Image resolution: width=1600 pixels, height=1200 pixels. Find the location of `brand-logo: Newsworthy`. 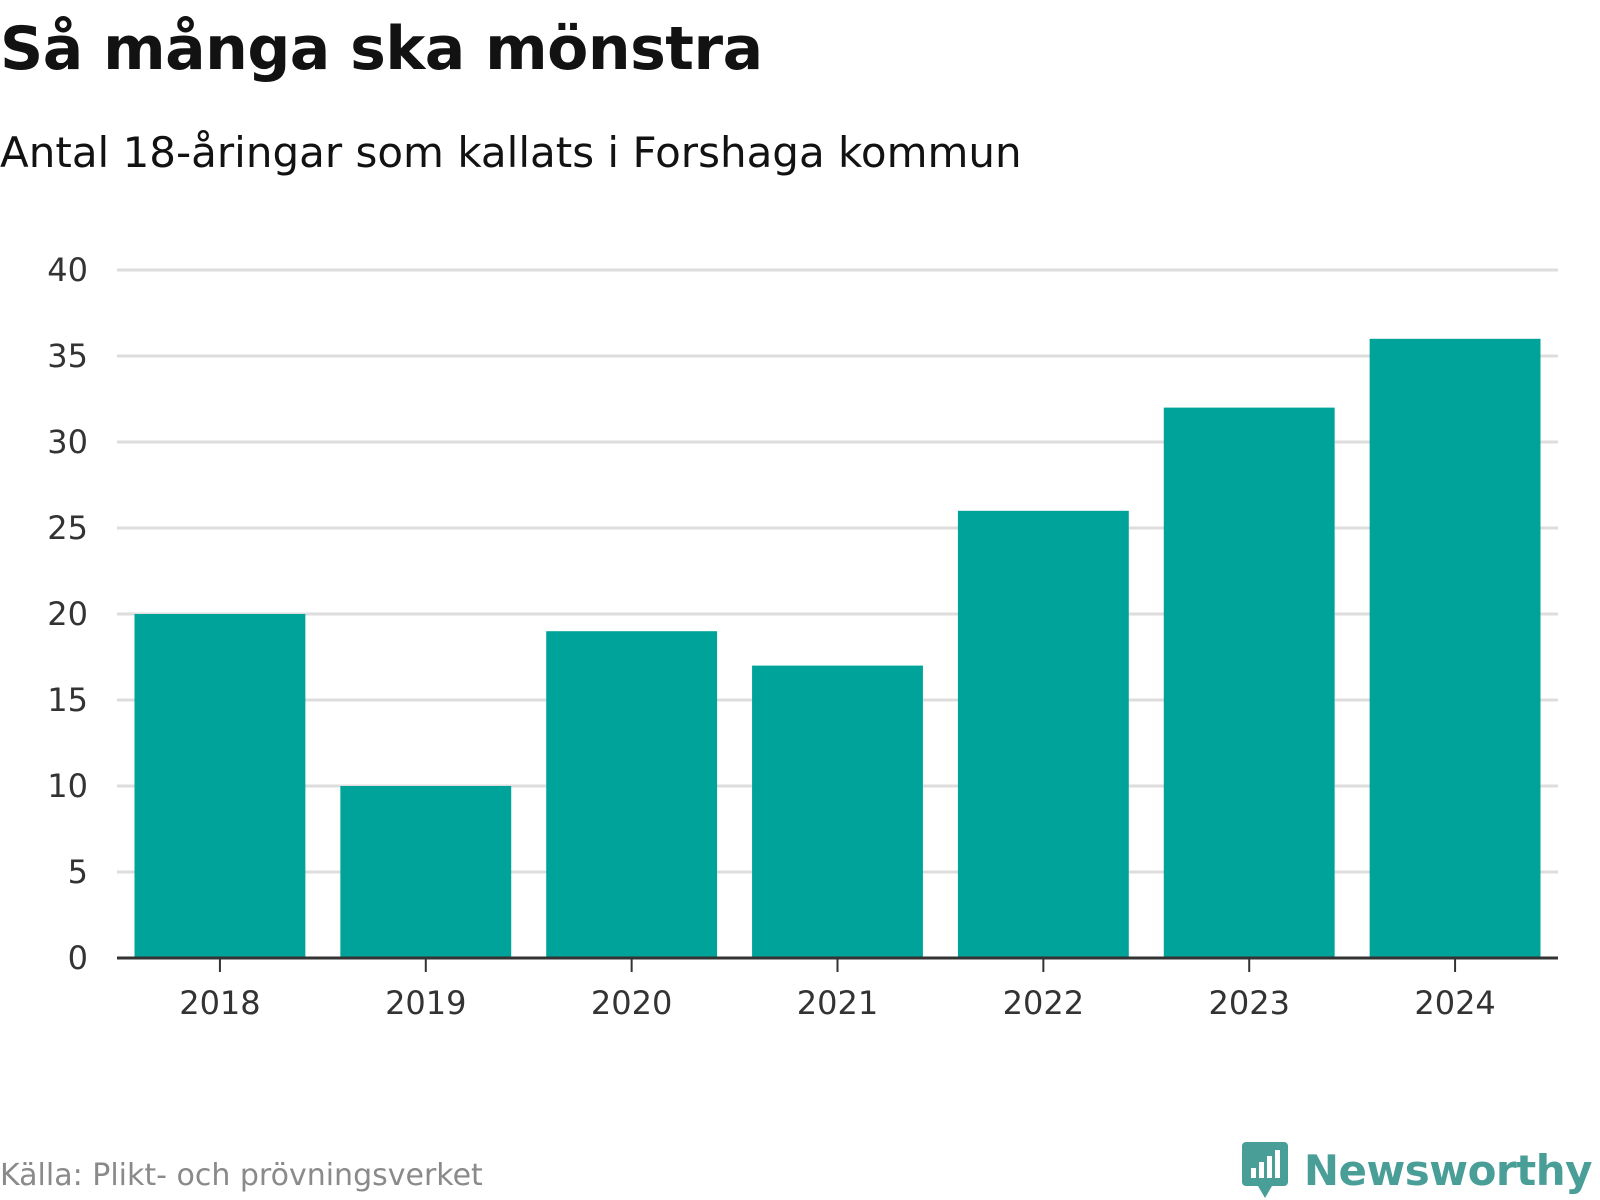

brand-logo: Newsworthy is located at coordinates (1416, 1170).